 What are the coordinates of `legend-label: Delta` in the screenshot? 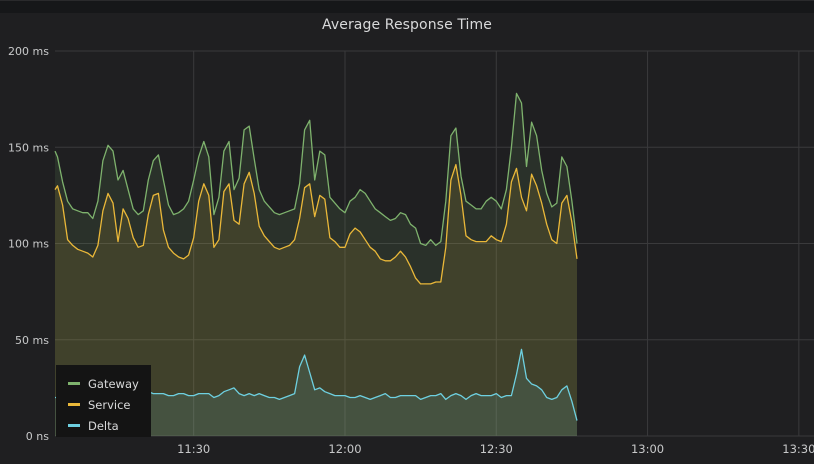 It's located at (103, 425).